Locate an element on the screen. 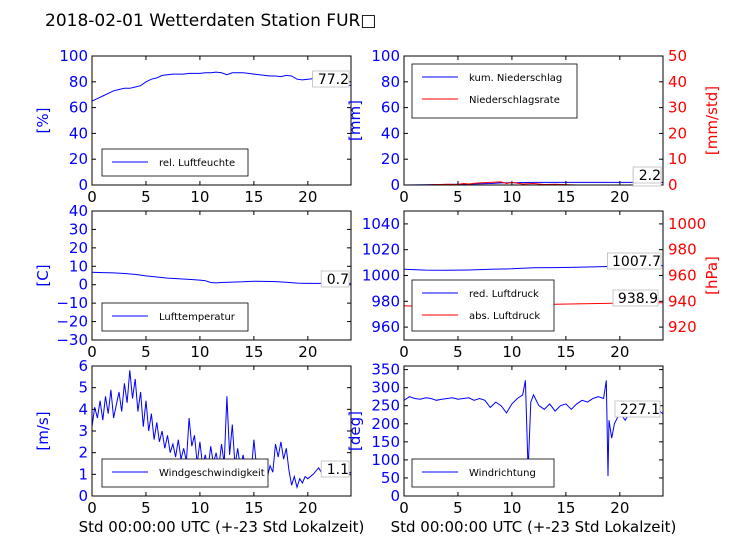  y-tick-label: 1040 is located at coordinates (381, 224).